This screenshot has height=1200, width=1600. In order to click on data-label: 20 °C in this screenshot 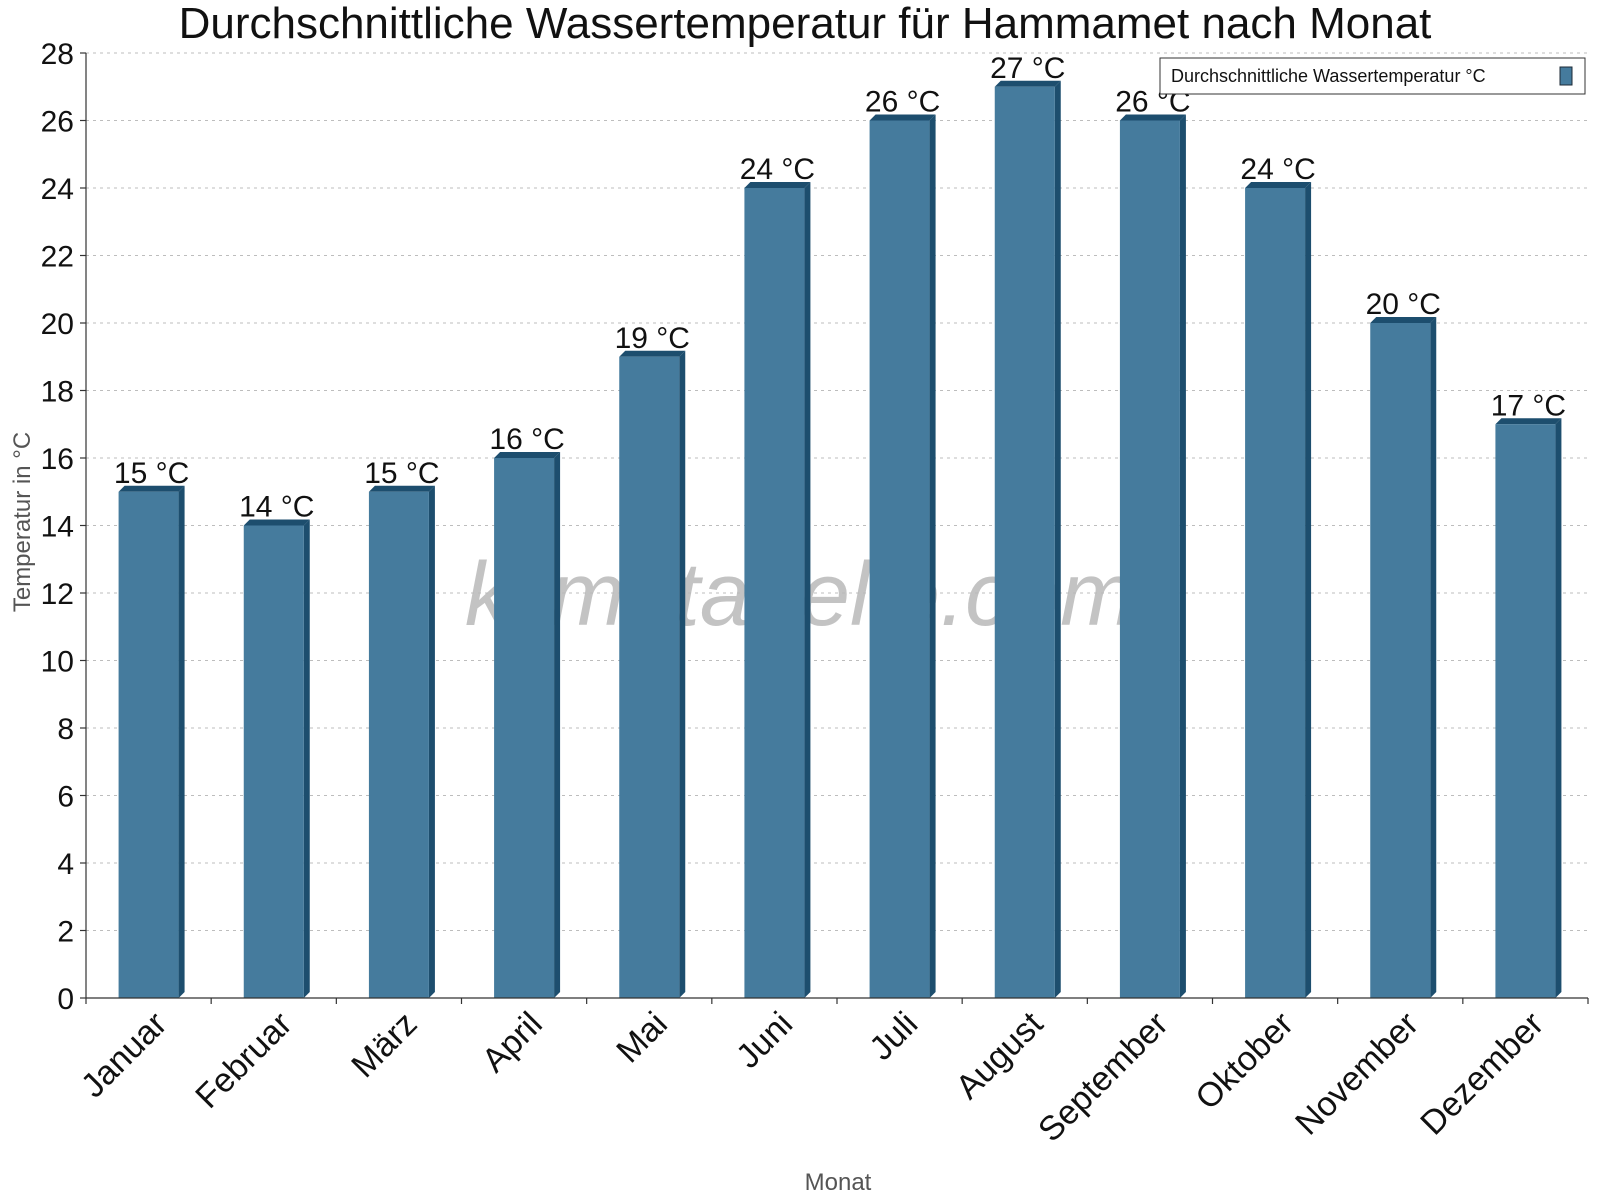, I will do `click(1403, 304)`.